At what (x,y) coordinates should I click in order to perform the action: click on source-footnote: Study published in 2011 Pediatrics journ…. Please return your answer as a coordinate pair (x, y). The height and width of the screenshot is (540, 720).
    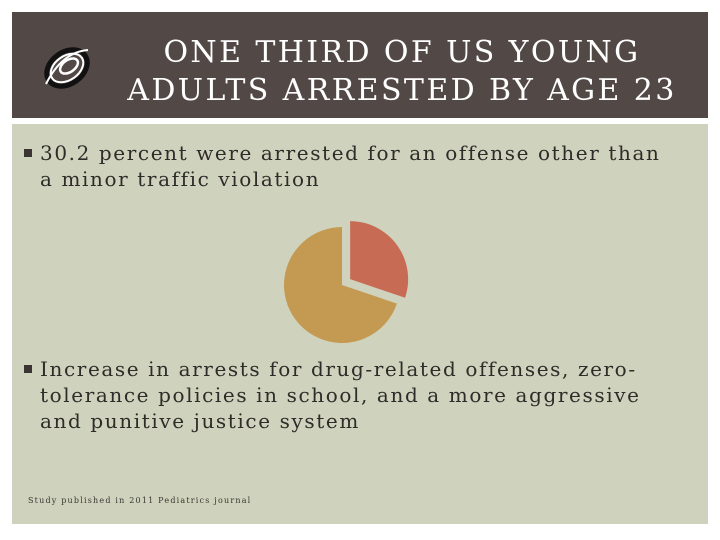
    Looking at the image, I should click on (140, 500).